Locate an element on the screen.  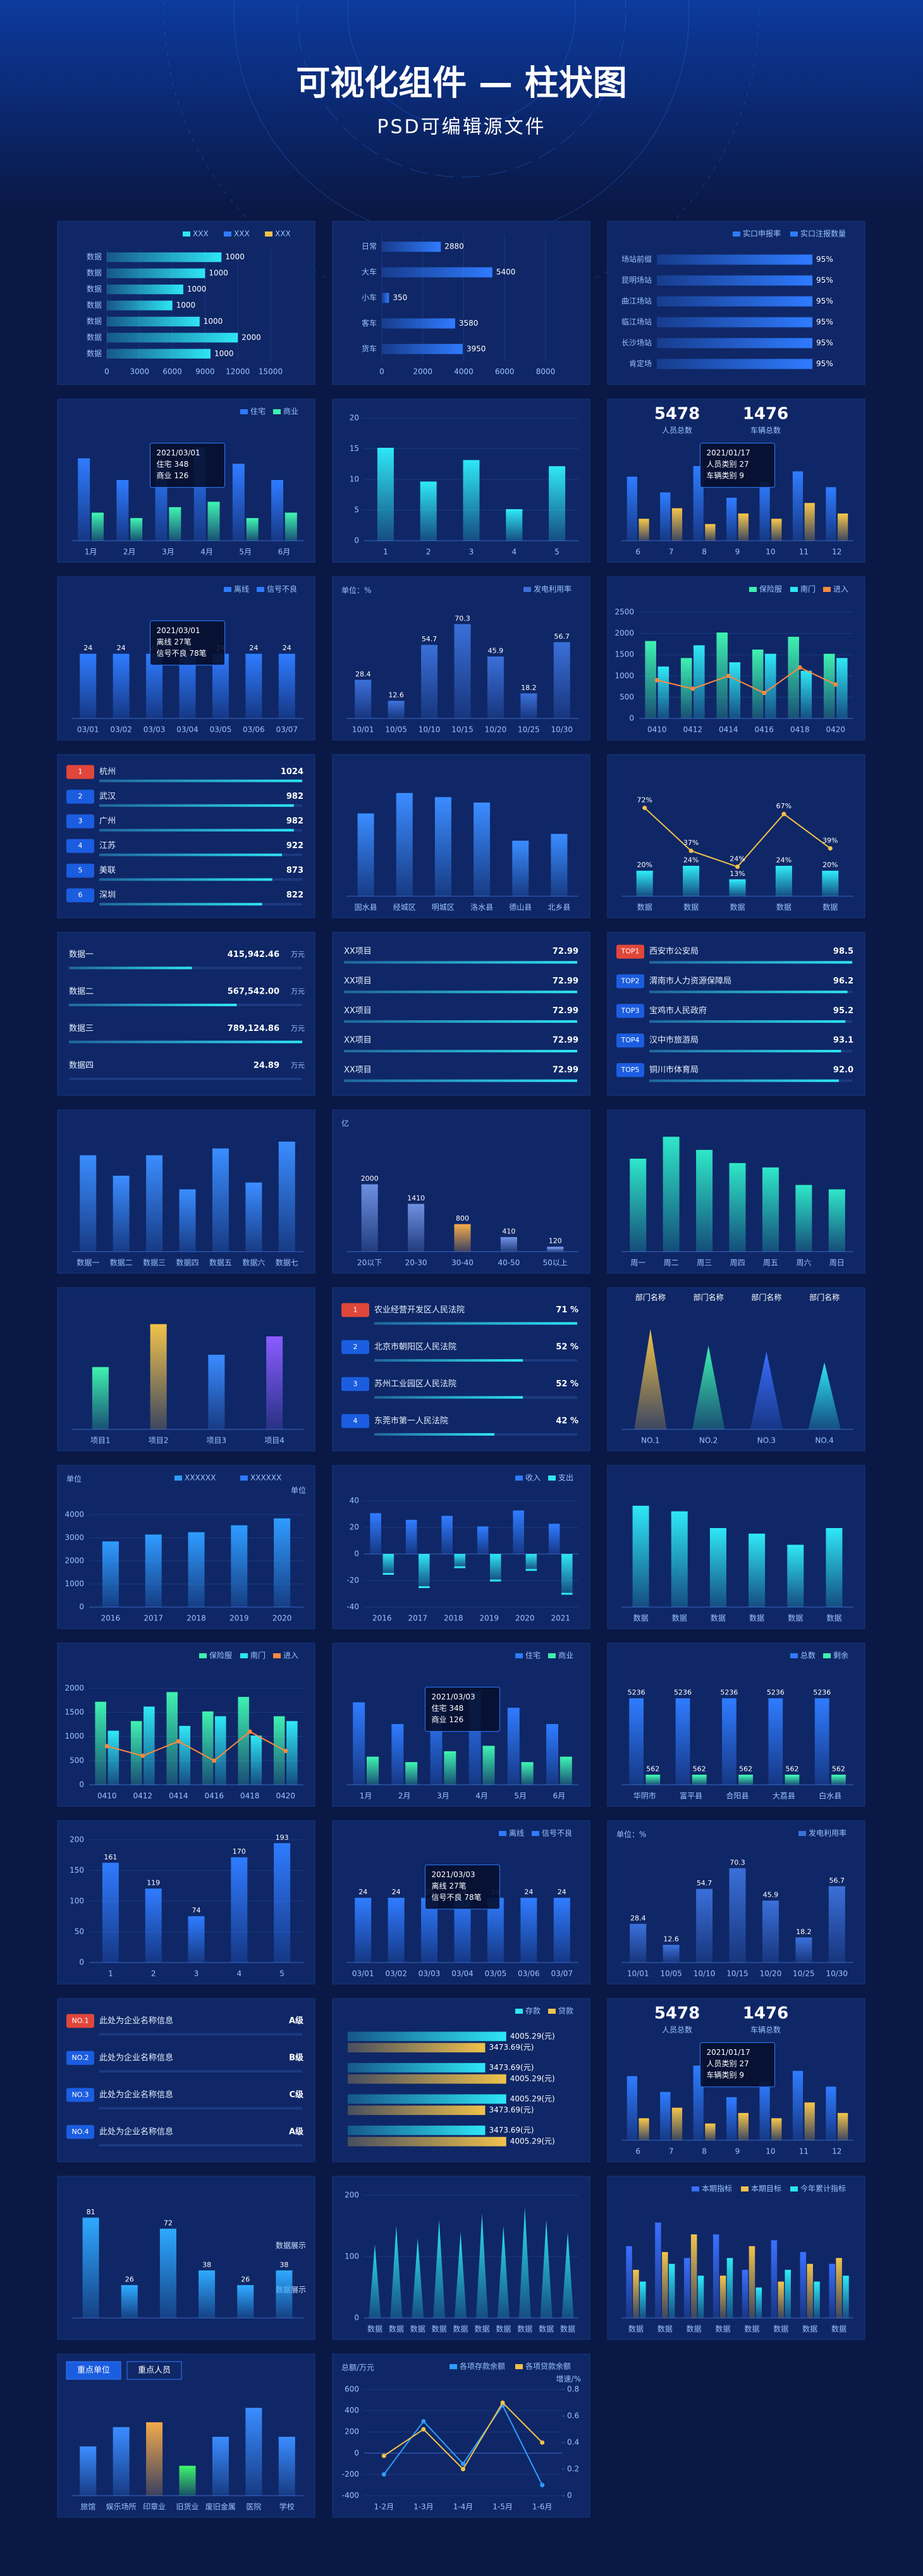
legend-label: 实口申报率 is located at coordinates (762, 233).